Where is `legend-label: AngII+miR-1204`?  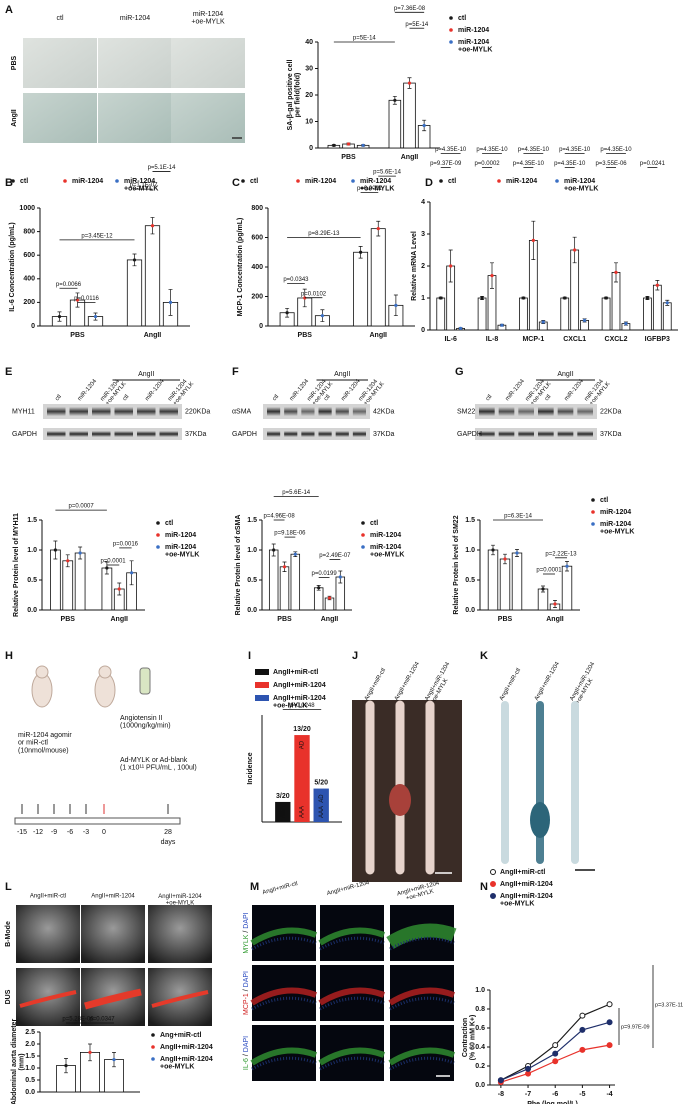 legend-label: AngII+miR-1204 is located at coordinates (186, 1047).